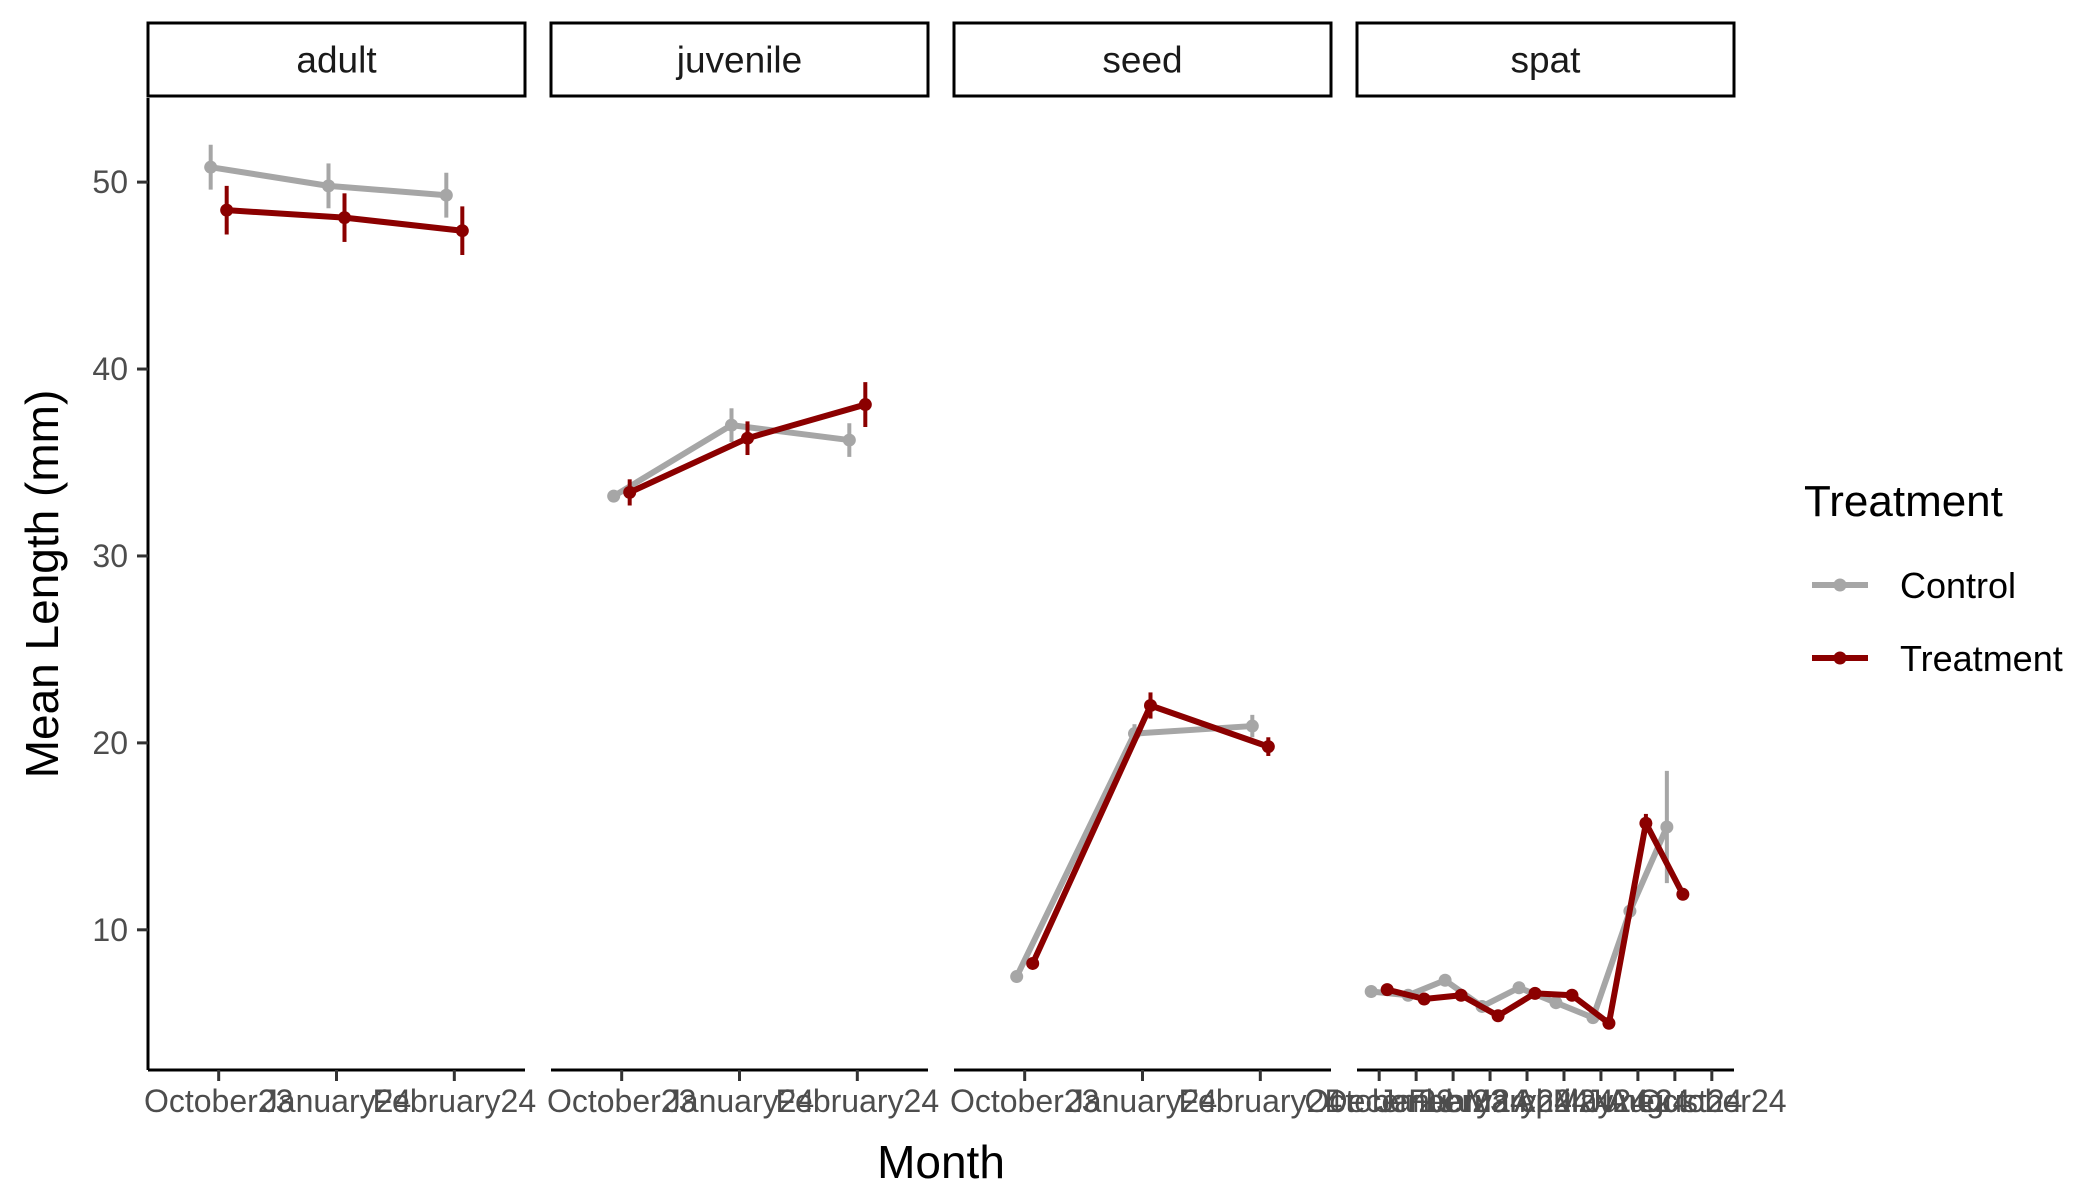  I want to click on x-tick-label: May24, so click(1601, 1101).